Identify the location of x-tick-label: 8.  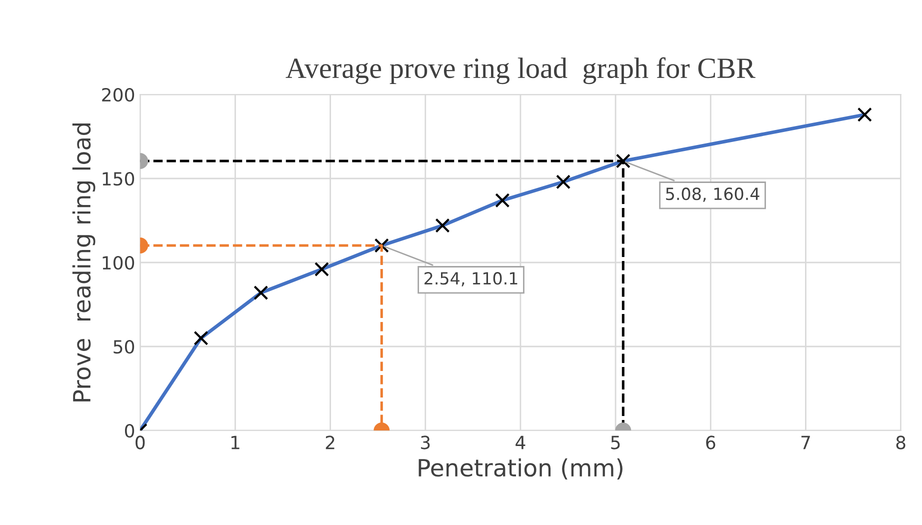
(901, 443).